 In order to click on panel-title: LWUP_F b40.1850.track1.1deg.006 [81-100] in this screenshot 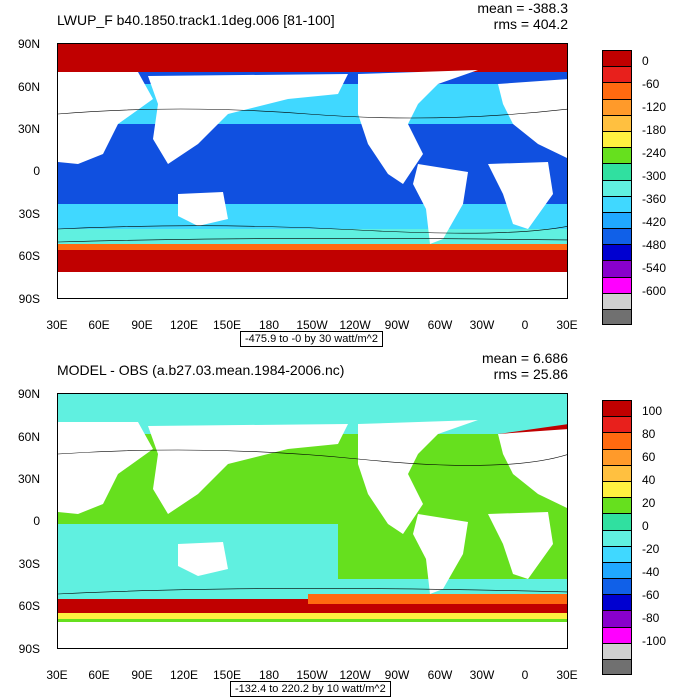, I will do `click(196, 20)`.